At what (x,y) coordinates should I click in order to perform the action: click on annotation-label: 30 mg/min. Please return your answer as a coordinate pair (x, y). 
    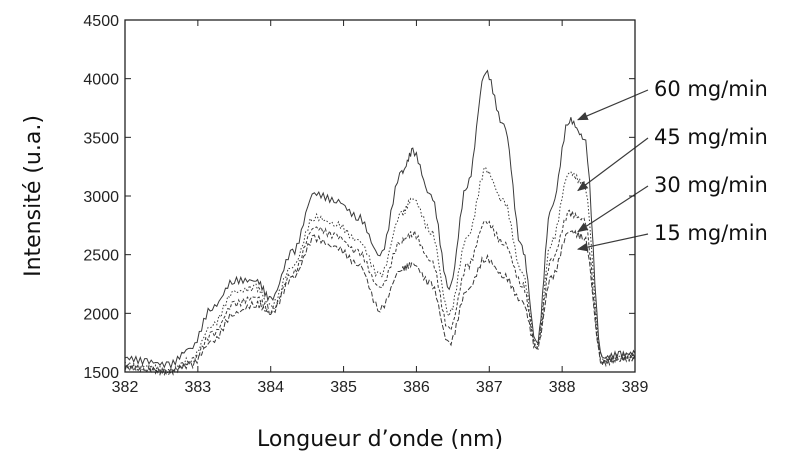
    Looking at the image, I should click on (711, 185).